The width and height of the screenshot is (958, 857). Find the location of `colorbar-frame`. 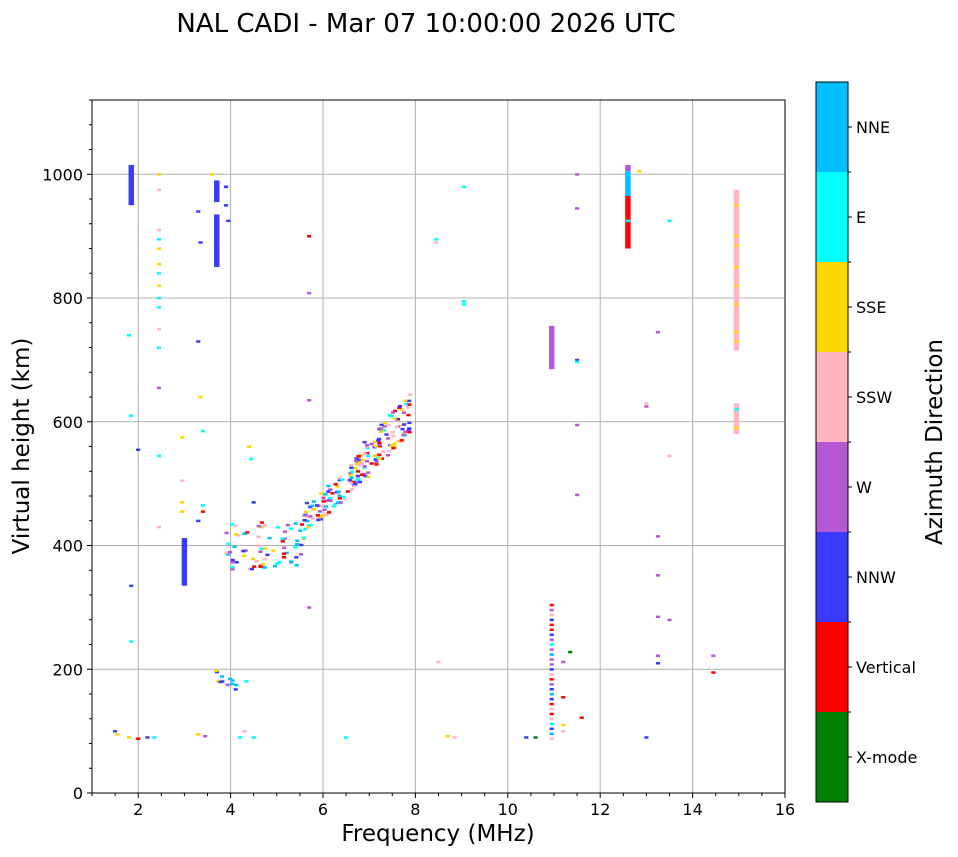

colorbar-frame is located at coordinates (832, 442).